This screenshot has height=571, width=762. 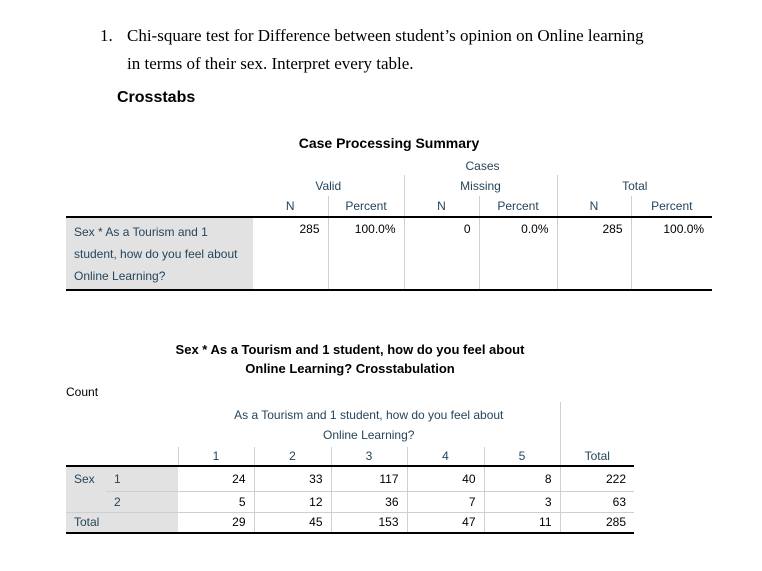 What do you see at coordinates (122, 523) in the screenshot?
I see `total-row-label-cell: Total` at bounding box center [122, 523].